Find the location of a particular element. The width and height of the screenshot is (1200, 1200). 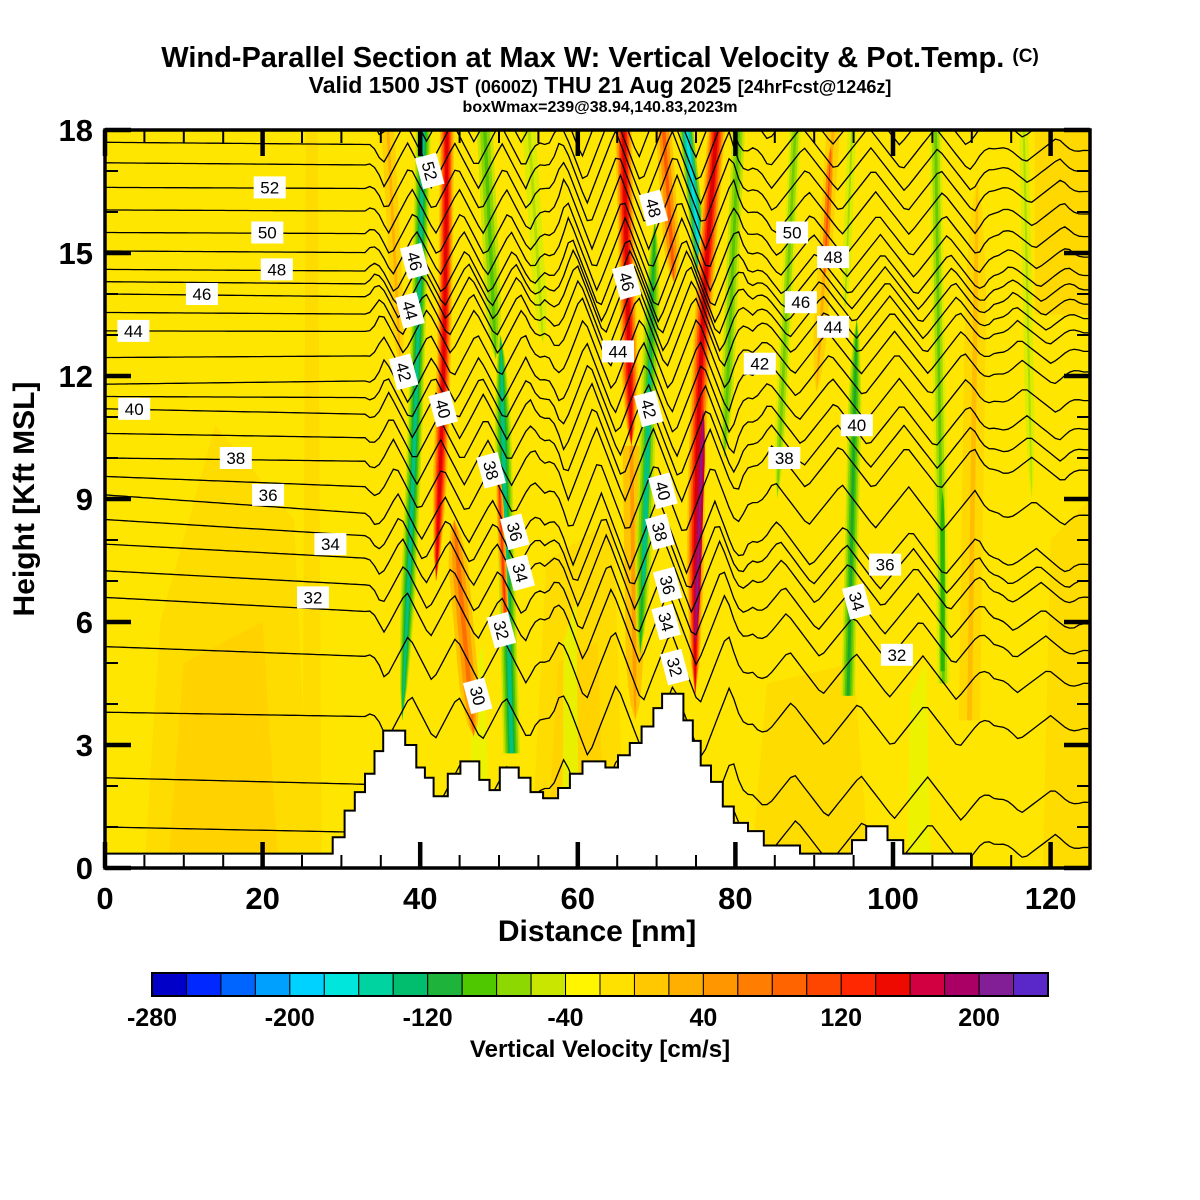

colorbar-tick-label: -120 is located at coordinates (428, 1018).